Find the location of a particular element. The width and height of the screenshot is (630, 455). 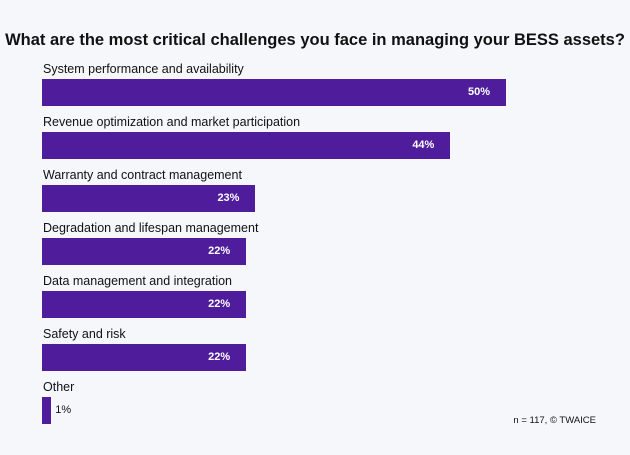

data-label: 50% is located at coordinates (479, 92).